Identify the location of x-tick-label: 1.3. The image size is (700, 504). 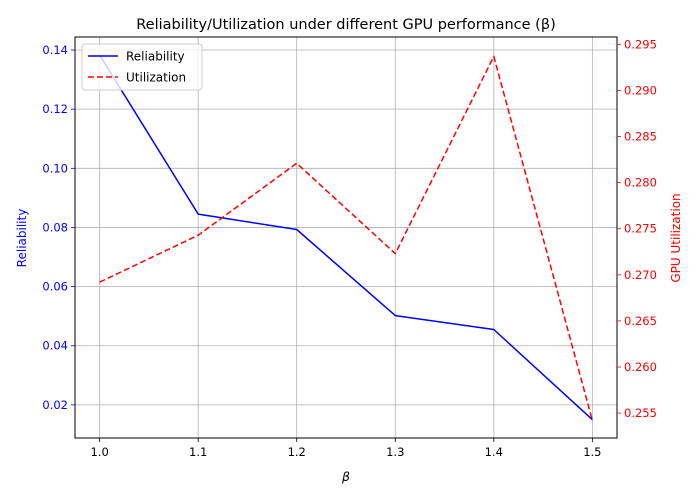
(395, 452).